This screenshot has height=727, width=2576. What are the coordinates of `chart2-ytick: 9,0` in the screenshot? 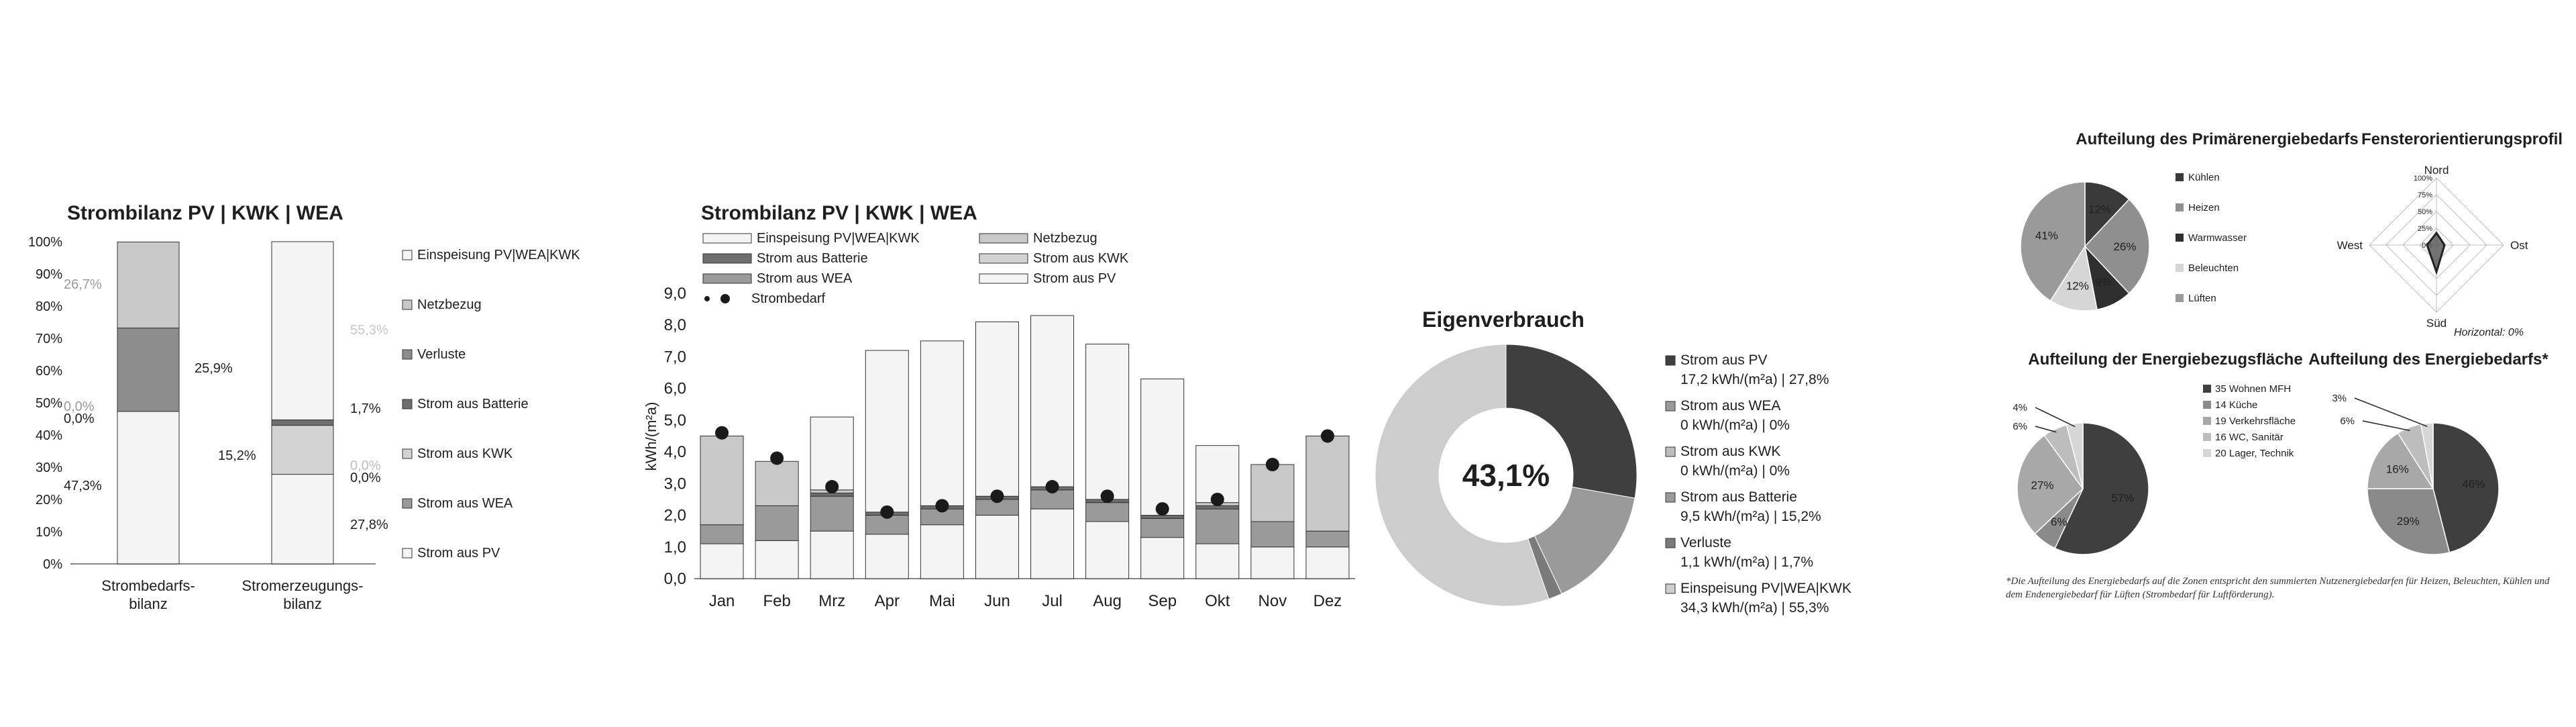 It's located at (675, 294).